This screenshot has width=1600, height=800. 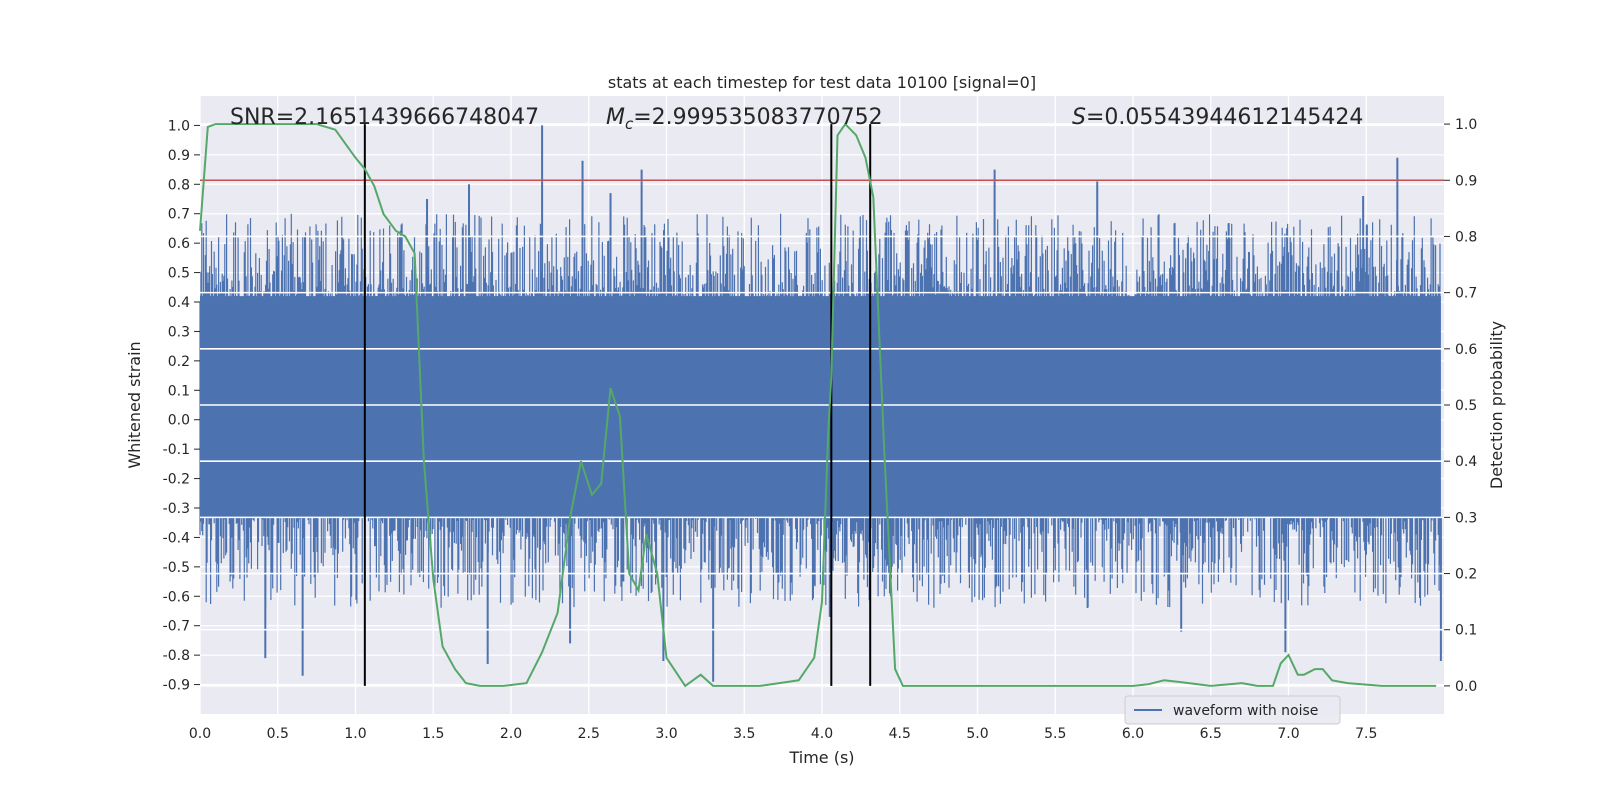 I want to click on y2-tick-label: 1.0, so click(x=1466, y=125).